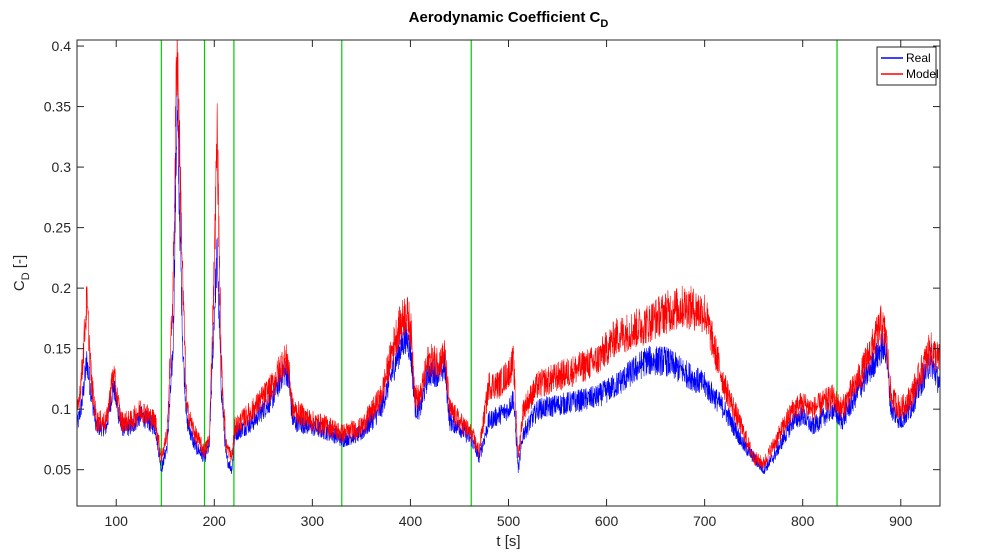 The image size is (992, 556). What do you see at coordinates (509, 521) in the screenshot?
I see `x-tick-label: 500` at bounding box center [509, 521].